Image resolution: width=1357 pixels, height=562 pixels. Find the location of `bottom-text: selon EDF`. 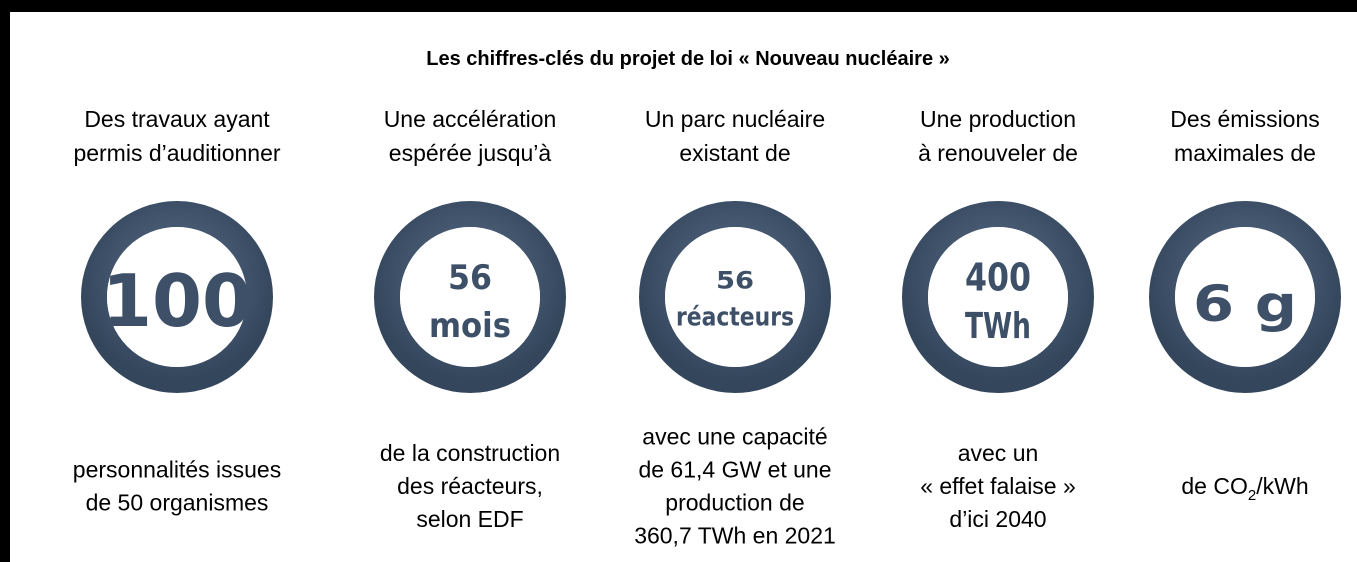

bottom-text: selon EDF is located at coordinates (469, 519).